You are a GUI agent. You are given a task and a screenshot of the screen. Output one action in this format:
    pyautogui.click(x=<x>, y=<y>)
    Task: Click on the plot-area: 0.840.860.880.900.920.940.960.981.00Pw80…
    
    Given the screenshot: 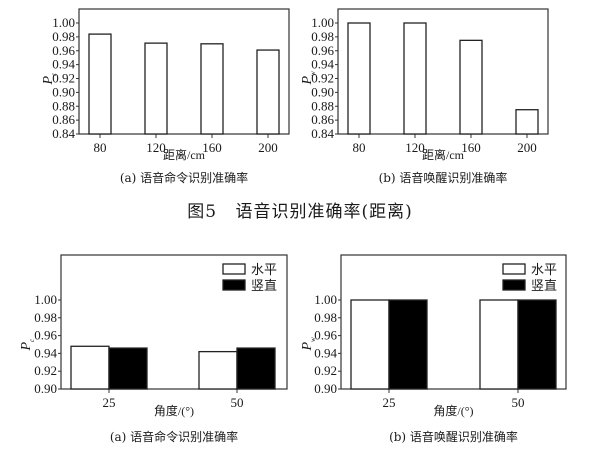 What is the action you would take?
    pyautogui.click(x=424, y=85)
    